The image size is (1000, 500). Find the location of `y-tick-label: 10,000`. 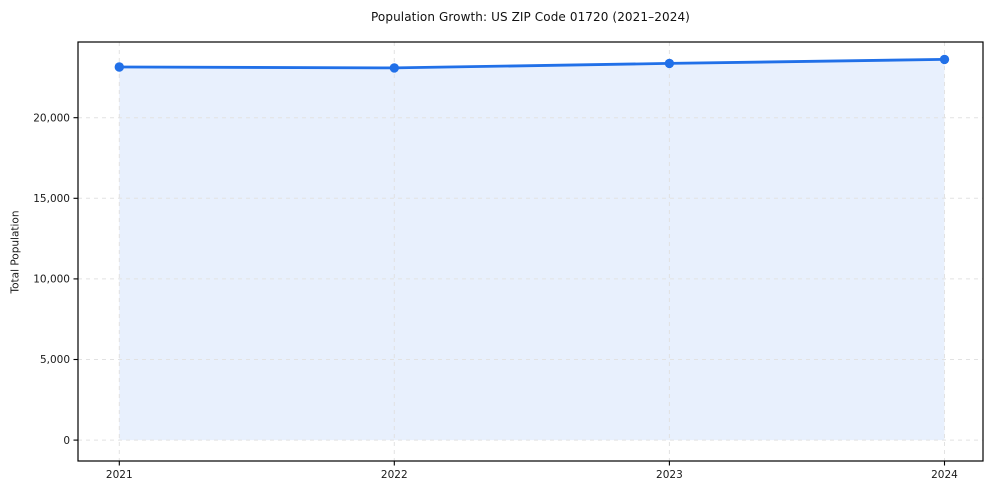

y-tick-label: 10,000 is located at coordinates (51, 280).